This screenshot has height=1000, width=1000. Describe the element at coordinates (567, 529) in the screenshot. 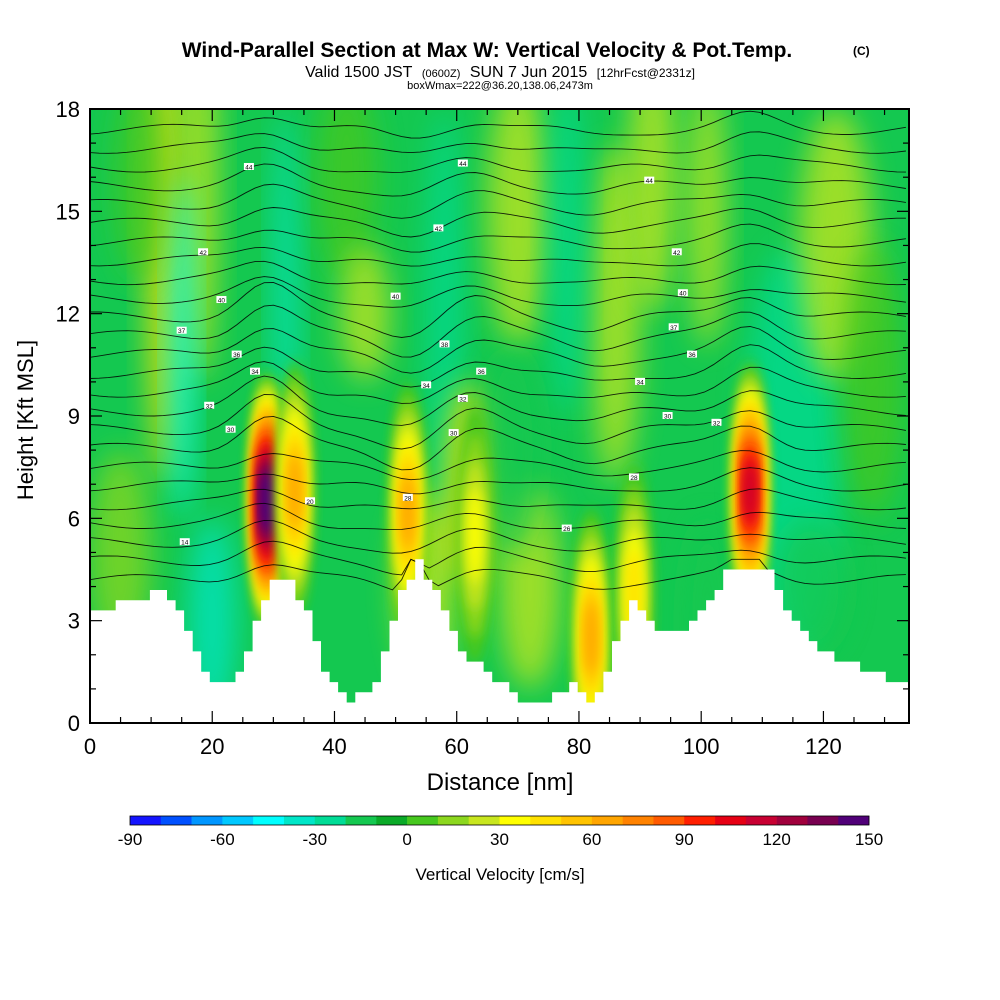

I see `contour-label: 26` at that location.